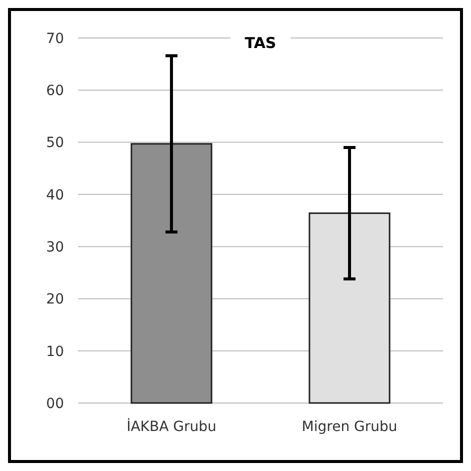 Image resolution: width=471 pixels, height=471 pixels. What do you see at coordinates (55, 38) in the screenshot?
I see `y-tick-label: 70` at bounding box center [55, 38].